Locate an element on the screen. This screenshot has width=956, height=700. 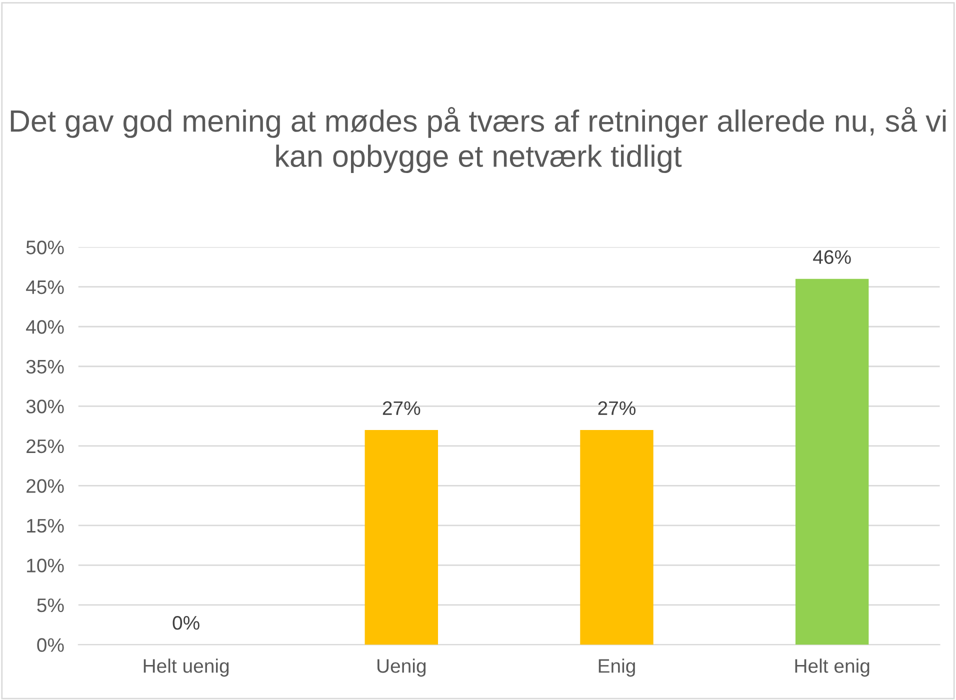
y-tick-label: 50% is located at coordinates (45, 247).